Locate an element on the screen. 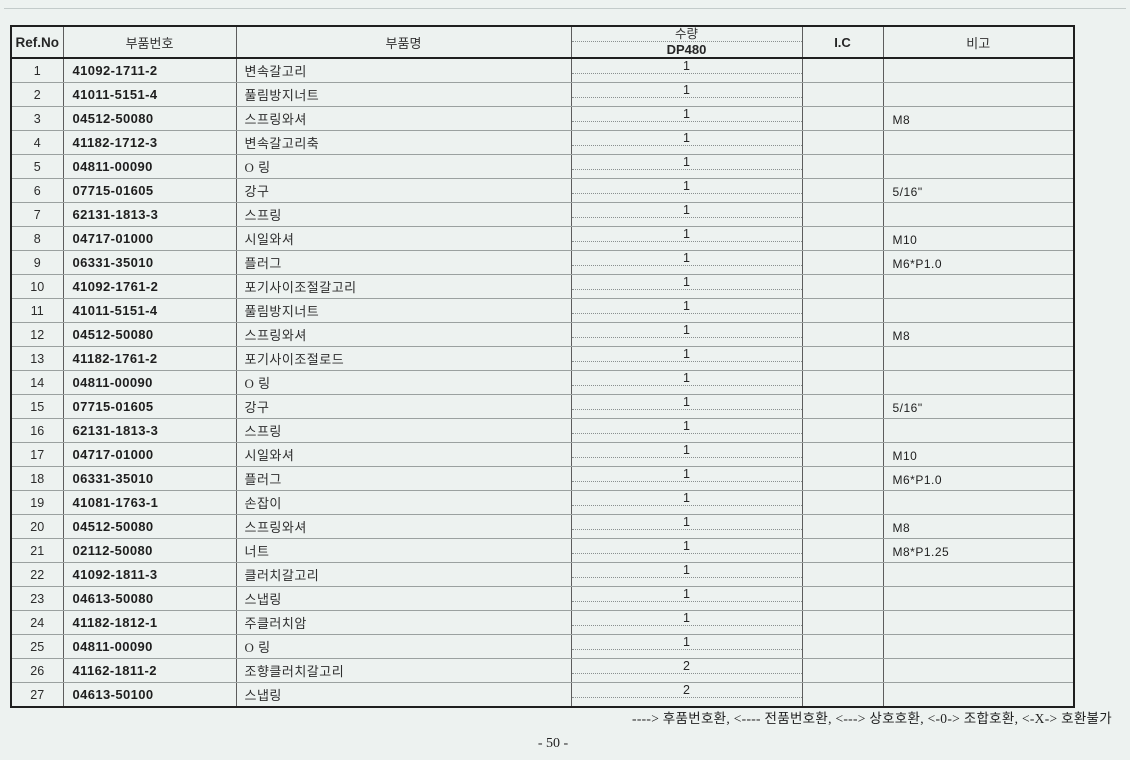  cell-ref-no: 8 is located at coordinates (37, 238).